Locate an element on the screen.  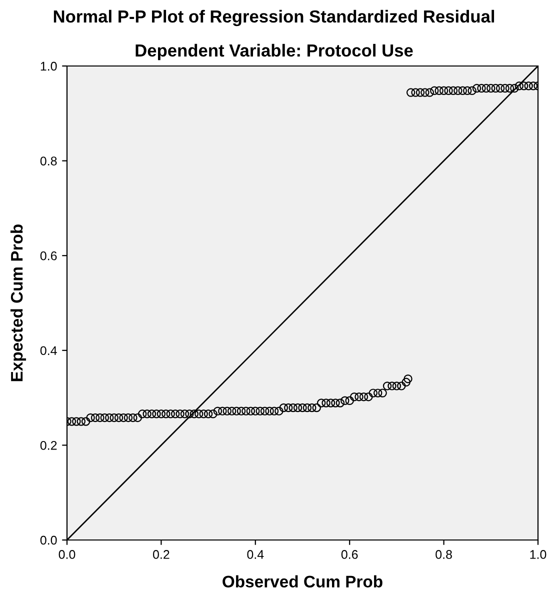
x-tick-label: 1.0 is located at coordinates (538, 554).